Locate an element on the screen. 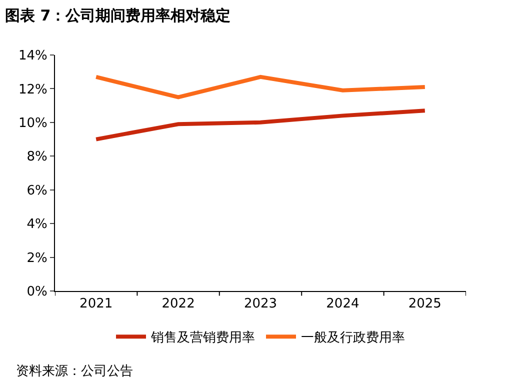  y-tick-label: 8% is located at coordinates (37, 157).